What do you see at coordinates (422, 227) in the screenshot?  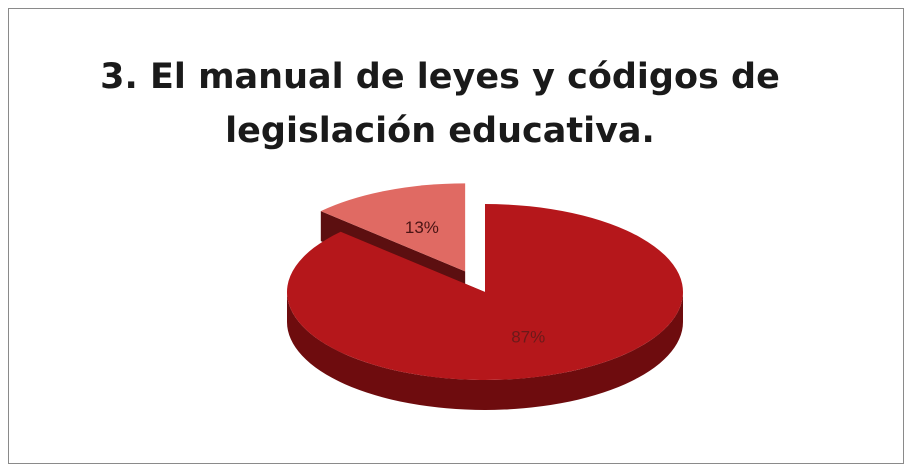 I see `pie-label-2: 13%` at bounding box center [422, 227].